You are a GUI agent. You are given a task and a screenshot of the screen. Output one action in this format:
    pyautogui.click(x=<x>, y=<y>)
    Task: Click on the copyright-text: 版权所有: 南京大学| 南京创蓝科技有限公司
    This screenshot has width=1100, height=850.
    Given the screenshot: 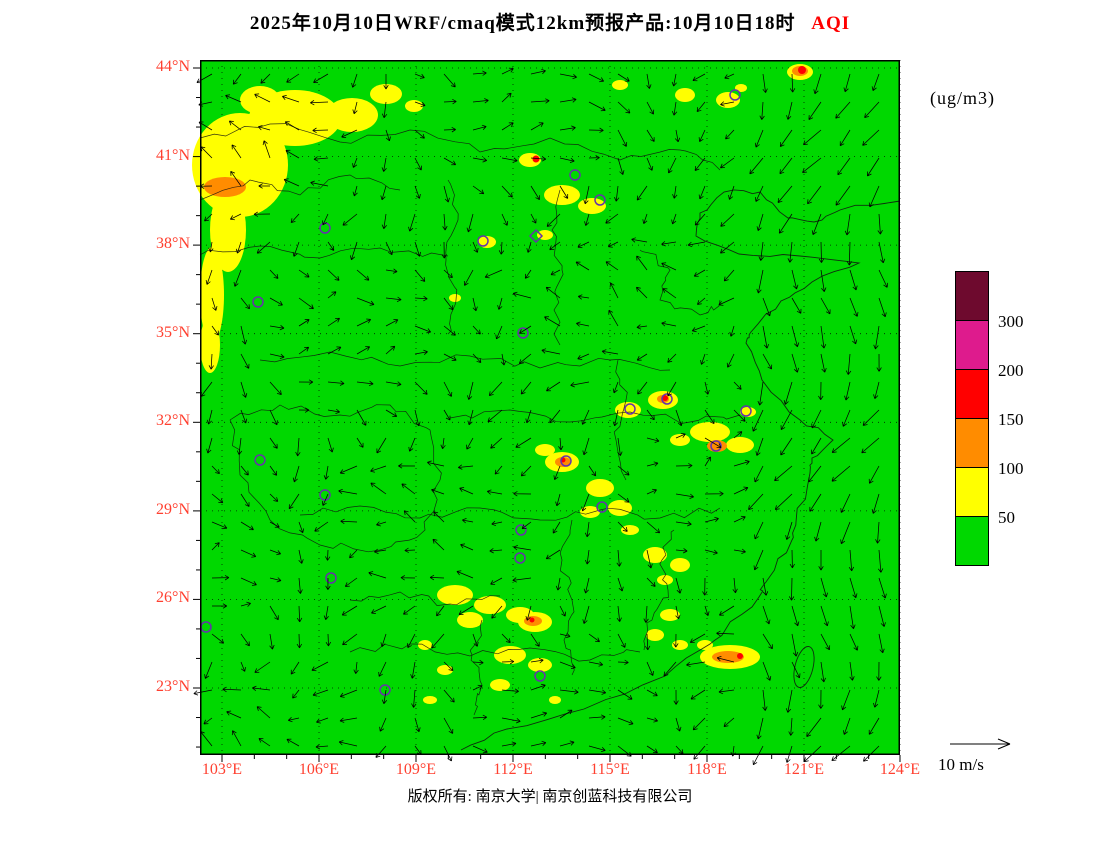 What is the action you would take?
    pyautogui.click(x=550, y=797)
    